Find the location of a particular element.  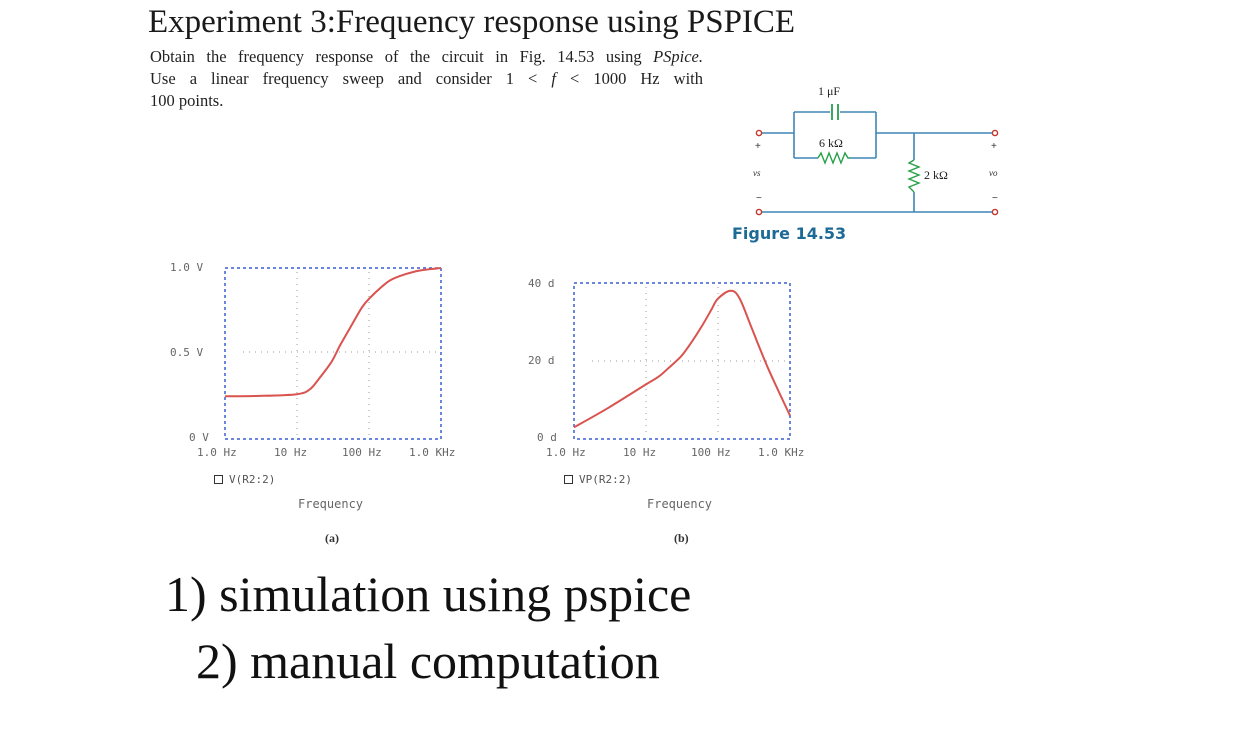

plot-a-xtick-3: 100 Hz is located at coordinates (362, 452).